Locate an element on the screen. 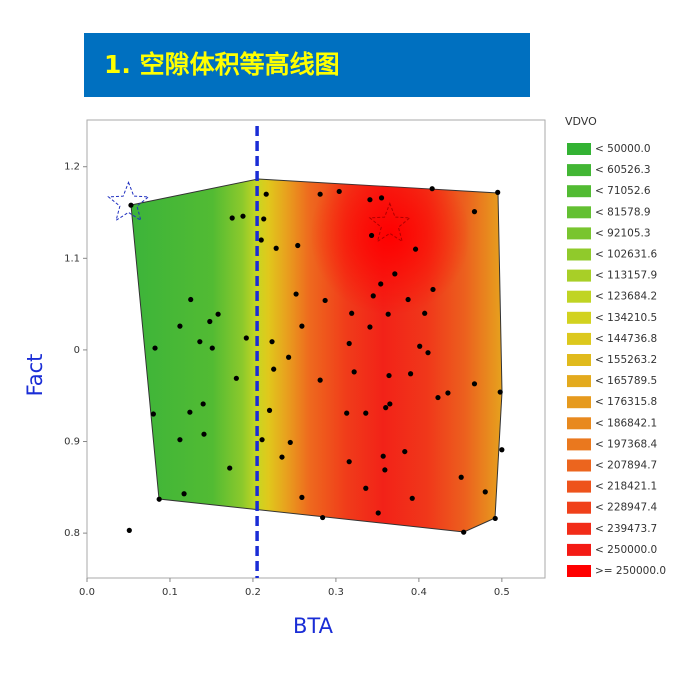 Image resolution: width=695 pixels, height=676 pixels. legend-label: < 92105.3 is located at coordinates (623, 233).